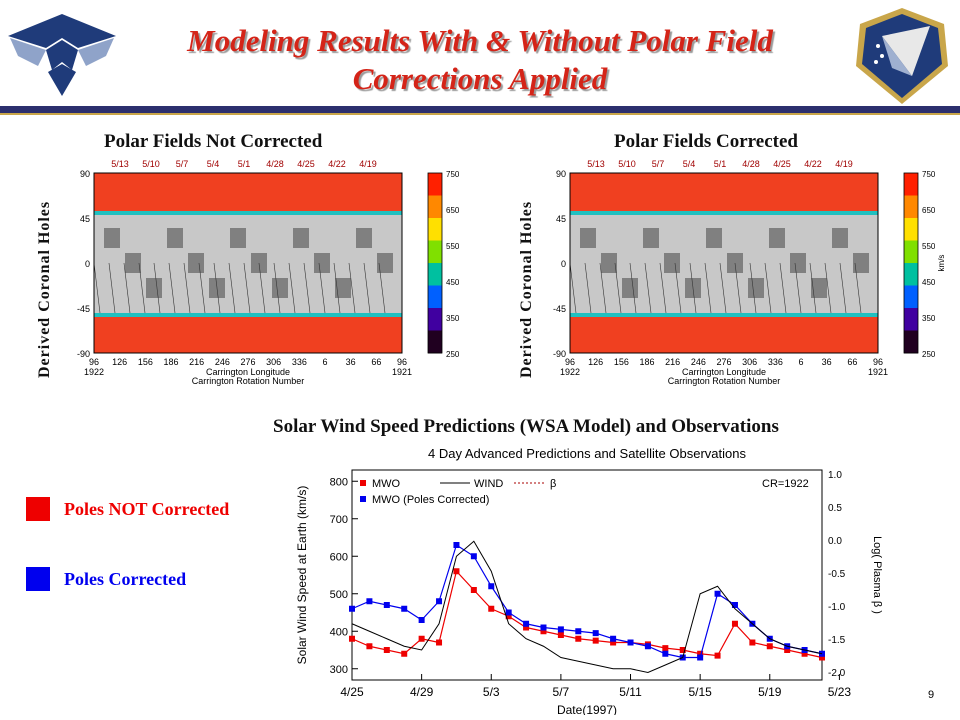 This screenshot has width=960, height=720. What do you see at coordinates (339, 595) in the screenshot?
I see `ytick-label: 500` at bounding box center [339, 595].